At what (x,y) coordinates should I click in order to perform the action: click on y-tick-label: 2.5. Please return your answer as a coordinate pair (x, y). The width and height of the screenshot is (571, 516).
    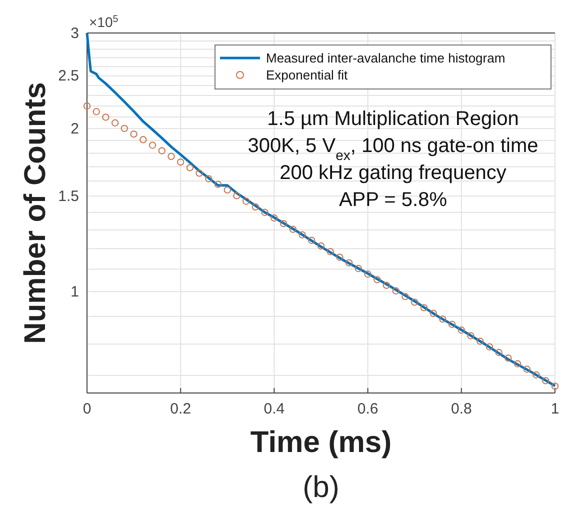
    Looking at the image, I should click on (68, 76).